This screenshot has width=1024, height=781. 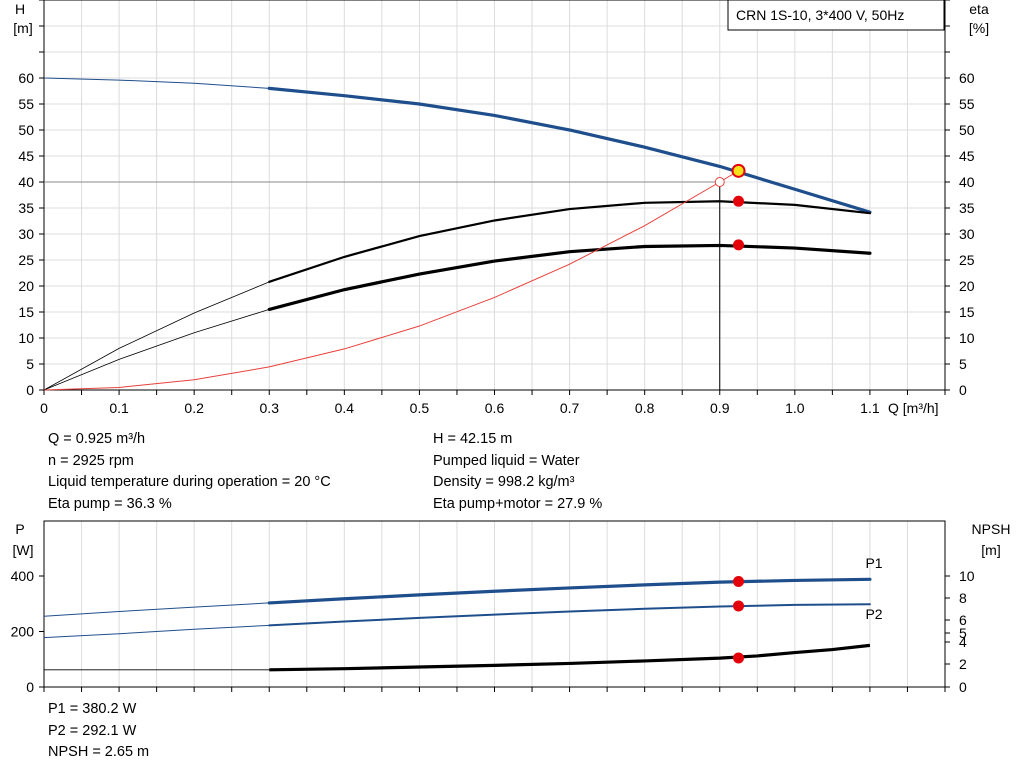 I want to click on npsh-curve, so click(x=570, y=657).